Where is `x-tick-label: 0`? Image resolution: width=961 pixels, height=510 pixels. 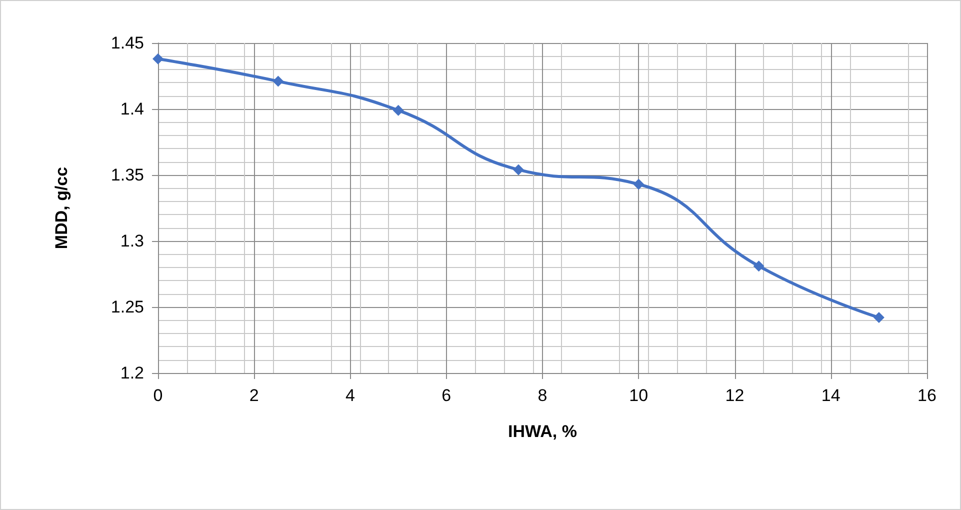 x-tick-label: 0 is located at coordinates (158, 395).